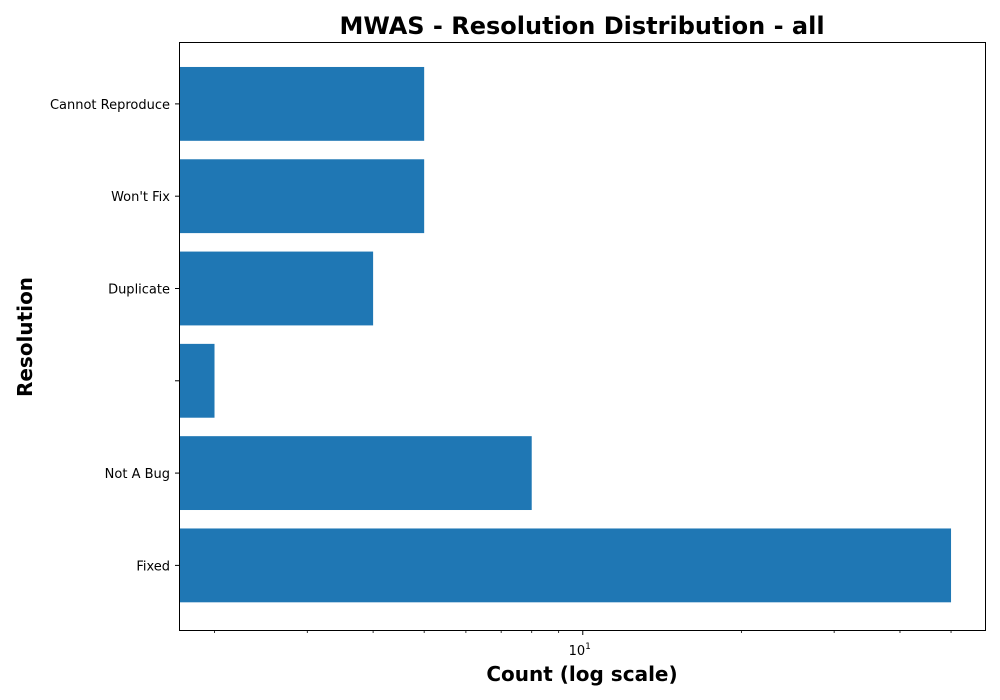  I want to click on x-tick-label-base: 10, so click(577, 651).